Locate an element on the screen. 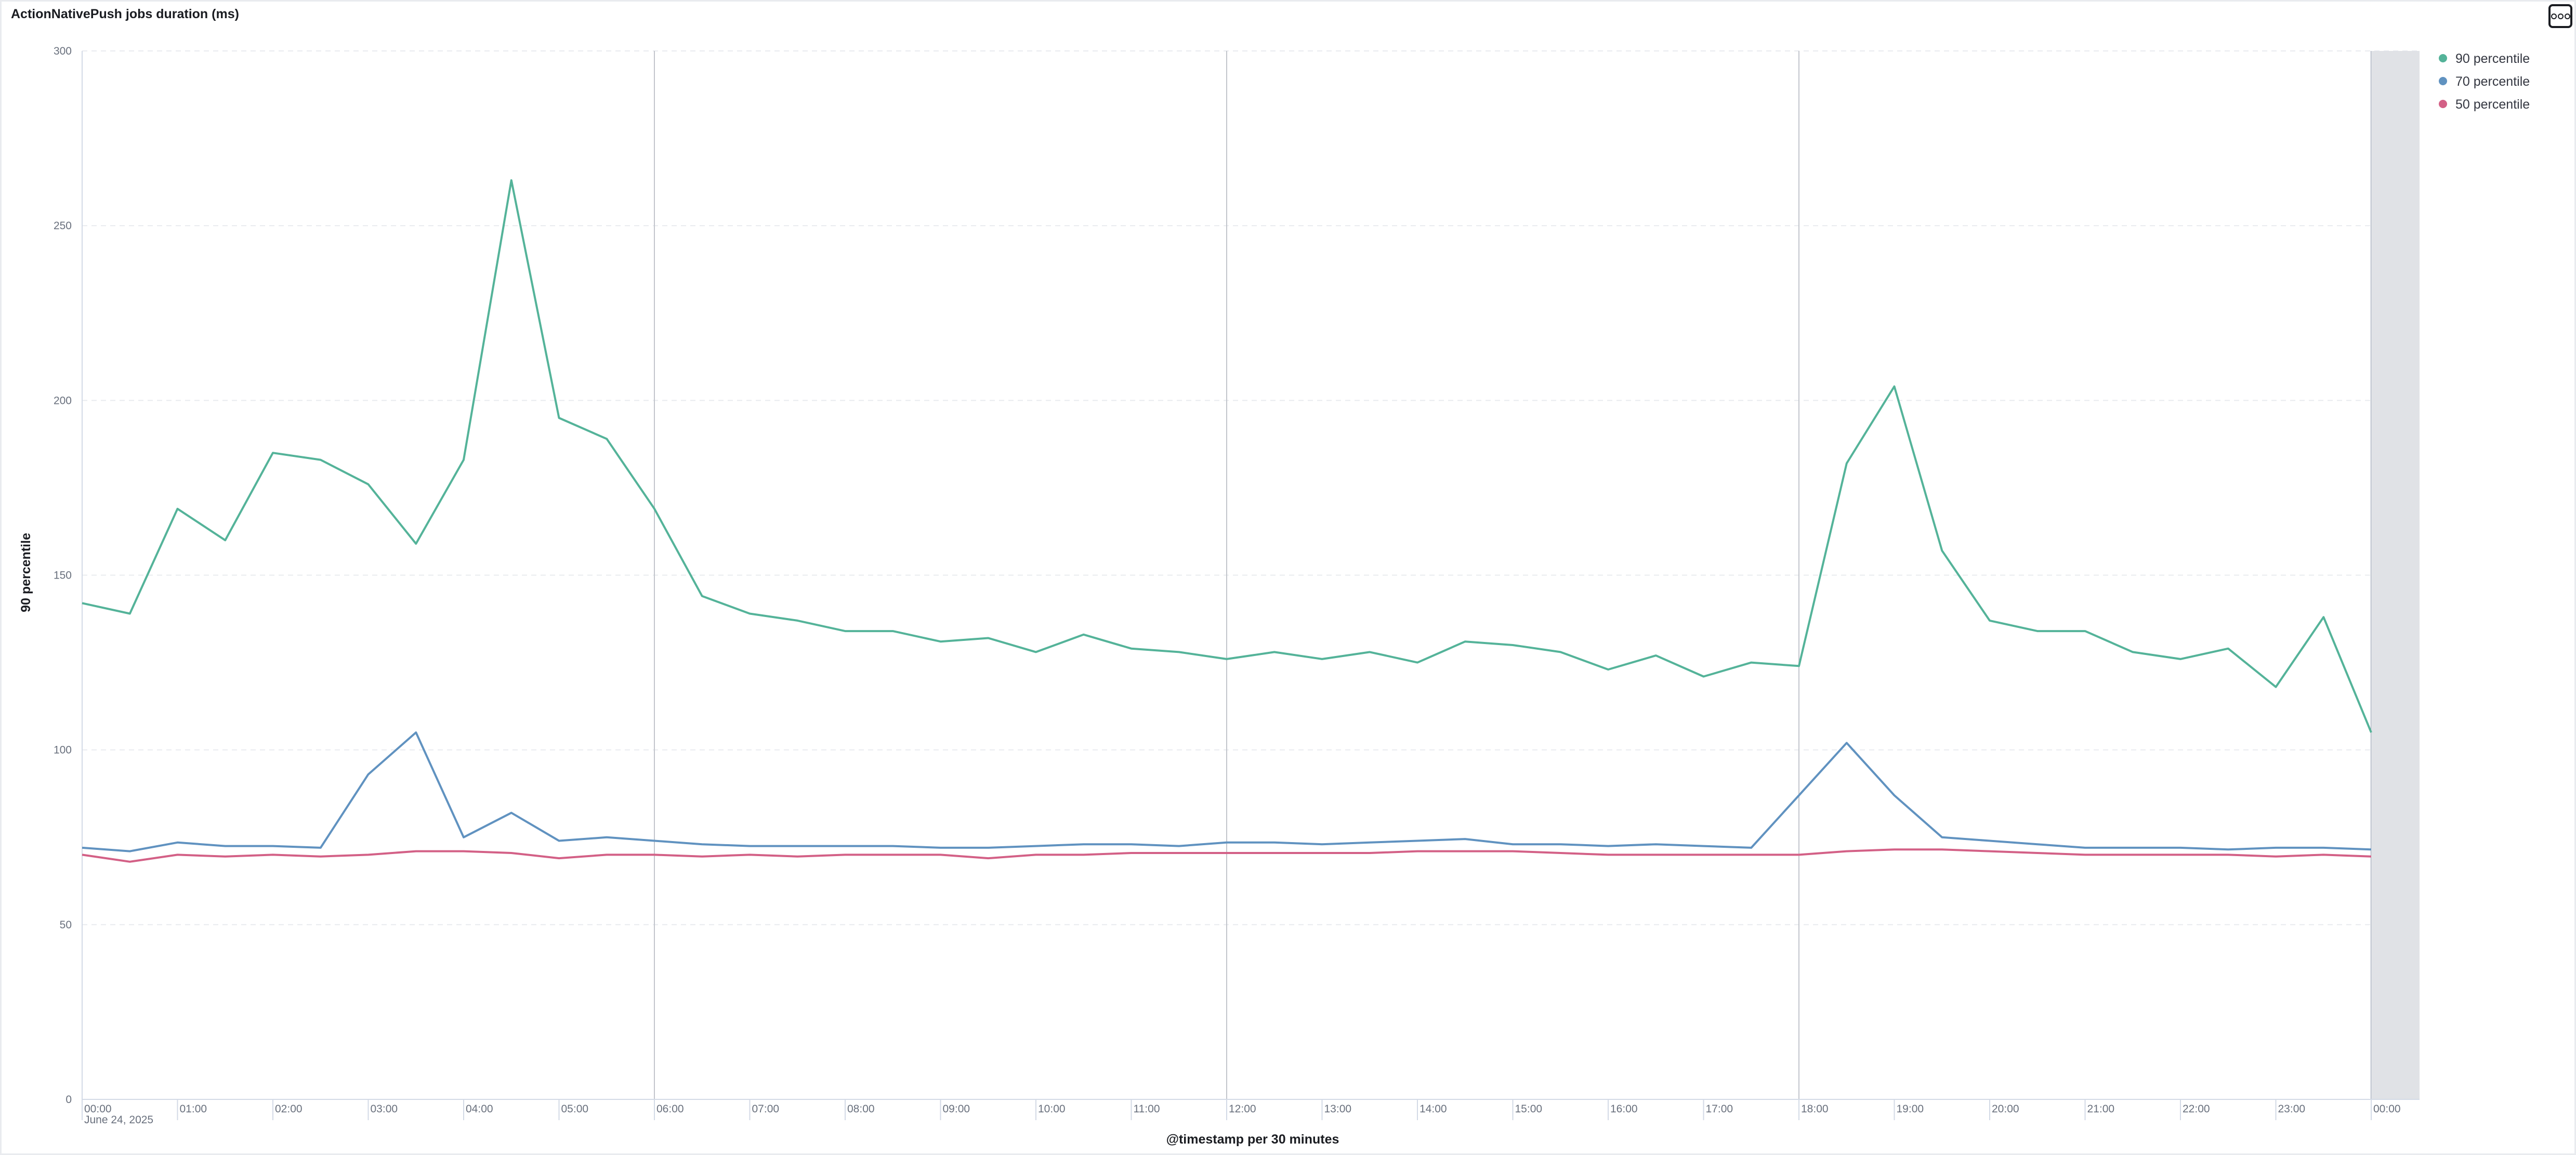 This screenshot has width=2576, height=1155. ellipsis-icon is located at coordinates (2561, 16).